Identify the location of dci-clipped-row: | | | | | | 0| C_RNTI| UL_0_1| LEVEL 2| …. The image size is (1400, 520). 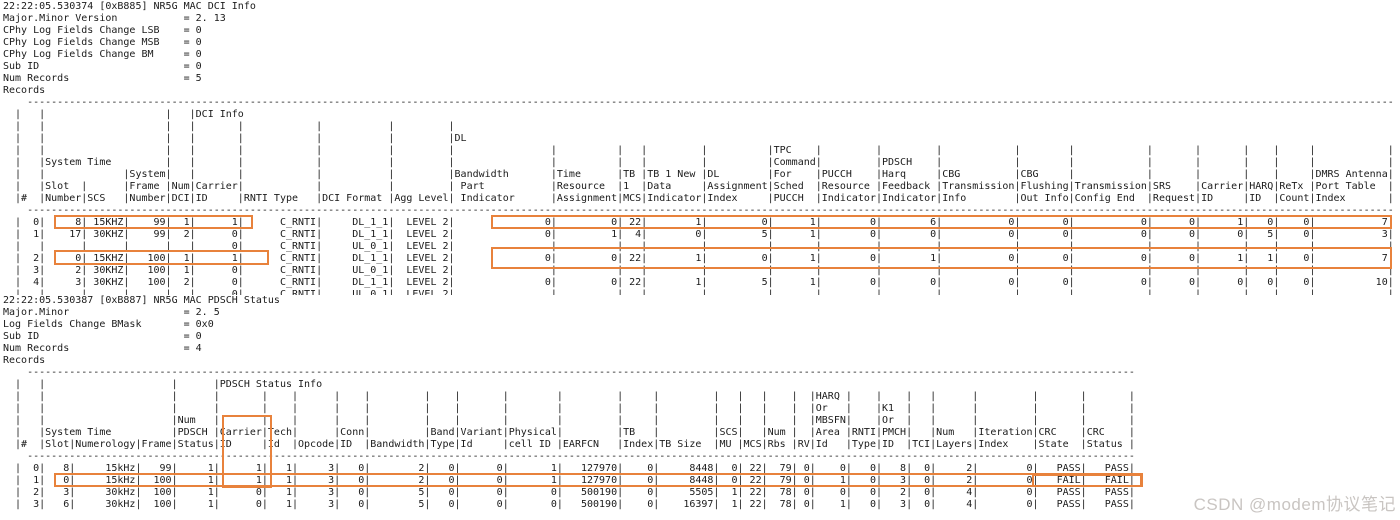
(698, 292).